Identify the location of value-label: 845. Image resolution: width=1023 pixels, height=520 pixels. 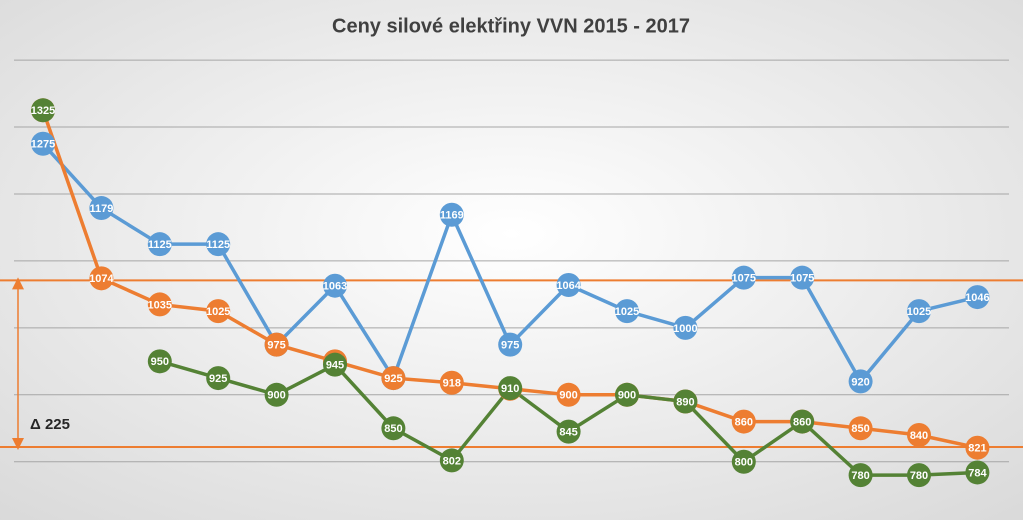
(568, 433).